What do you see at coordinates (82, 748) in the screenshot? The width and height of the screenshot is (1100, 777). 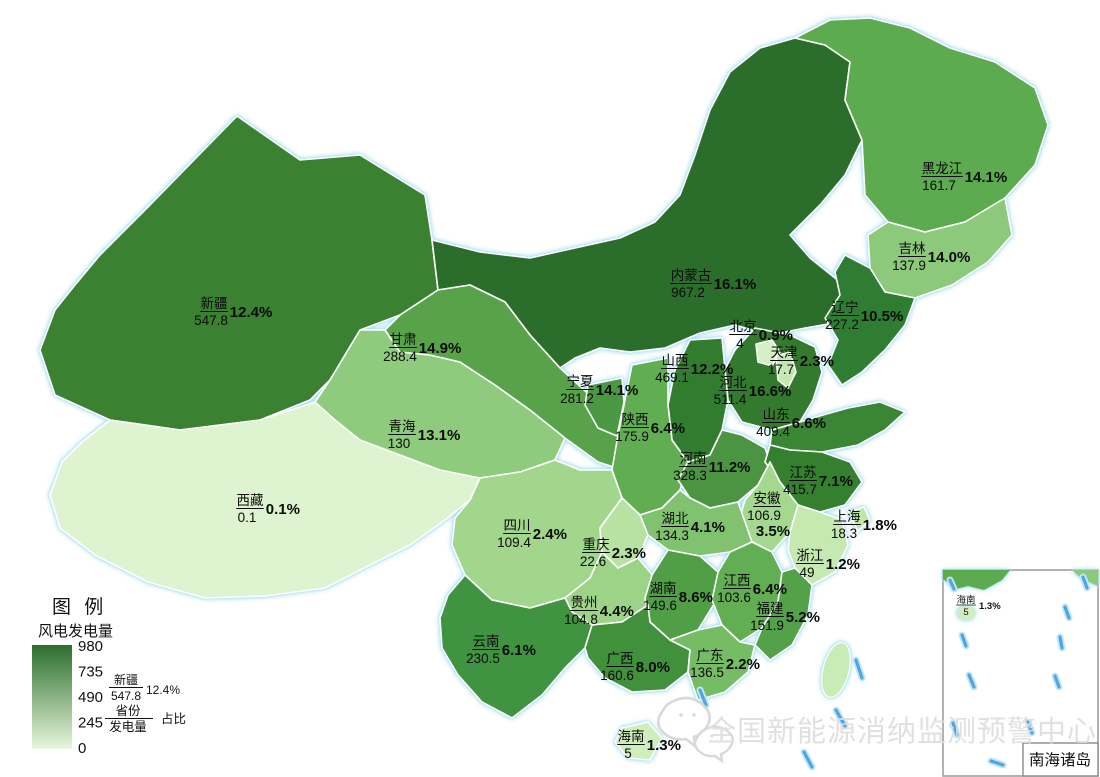 I see `legend-tick: 0` at bounding box center [82, 748].